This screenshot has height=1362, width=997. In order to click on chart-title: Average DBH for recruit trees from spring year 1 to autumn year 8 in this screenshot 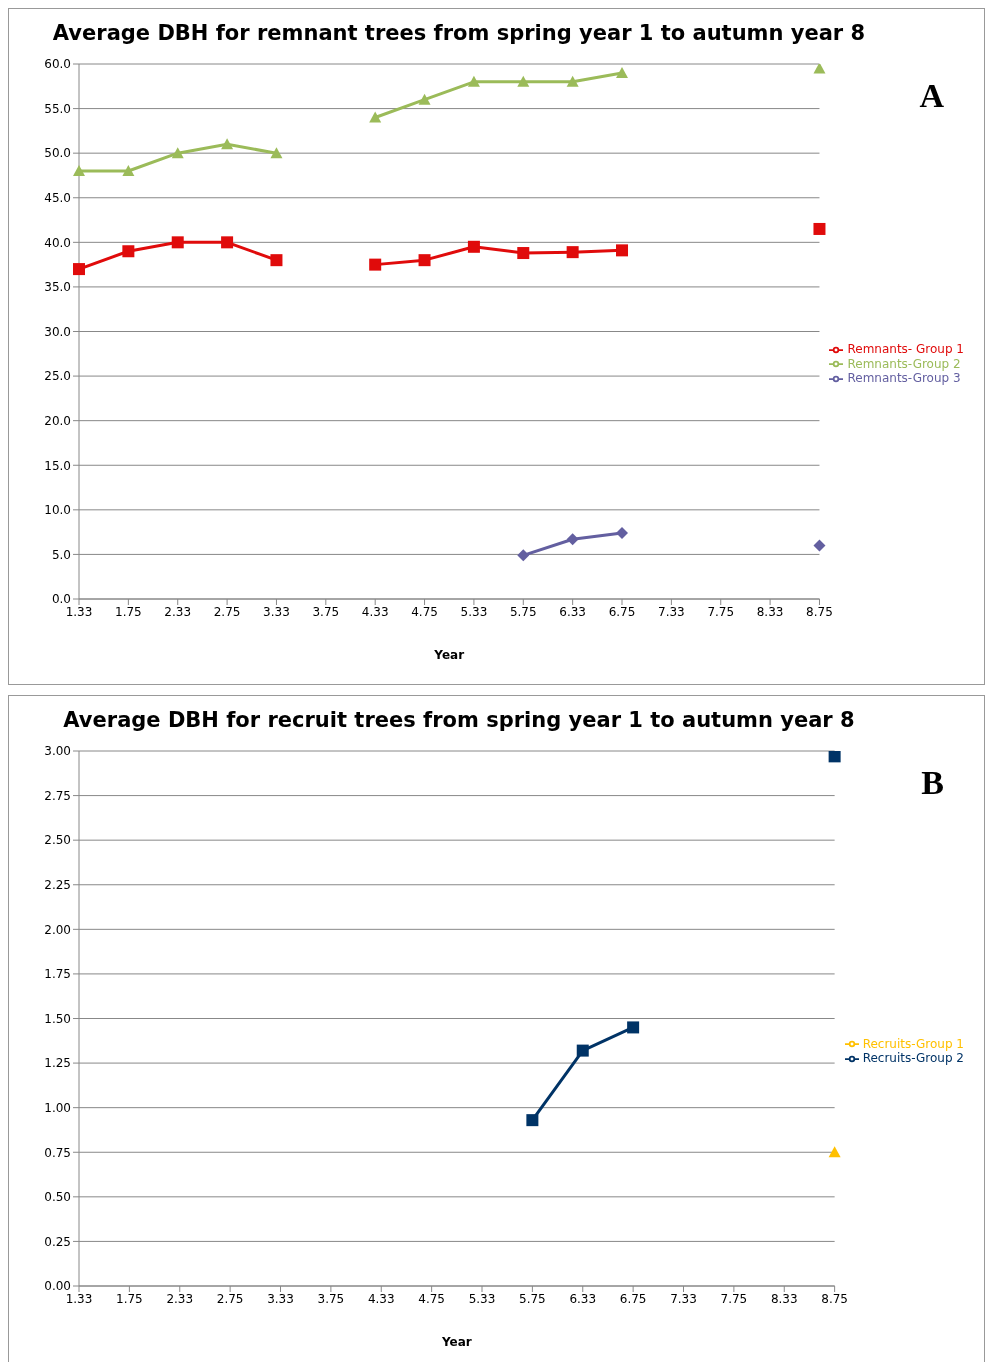, I will do `click(459, 720)`.